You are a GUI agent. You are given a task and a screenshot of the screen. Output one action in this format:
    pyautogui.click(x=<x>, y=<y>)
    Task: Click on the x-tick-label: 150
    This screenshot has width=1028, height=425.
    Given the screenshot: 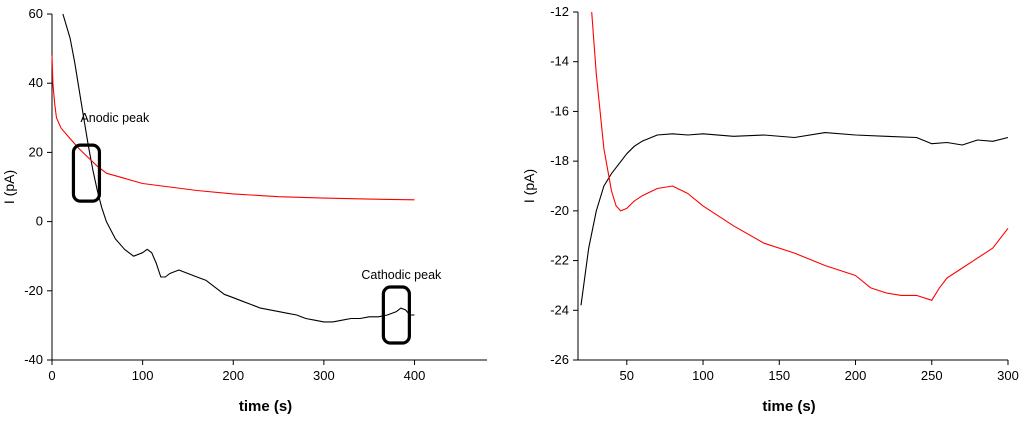 What is the action you would take?
    pyautogui.click(x=779, y=375)
    